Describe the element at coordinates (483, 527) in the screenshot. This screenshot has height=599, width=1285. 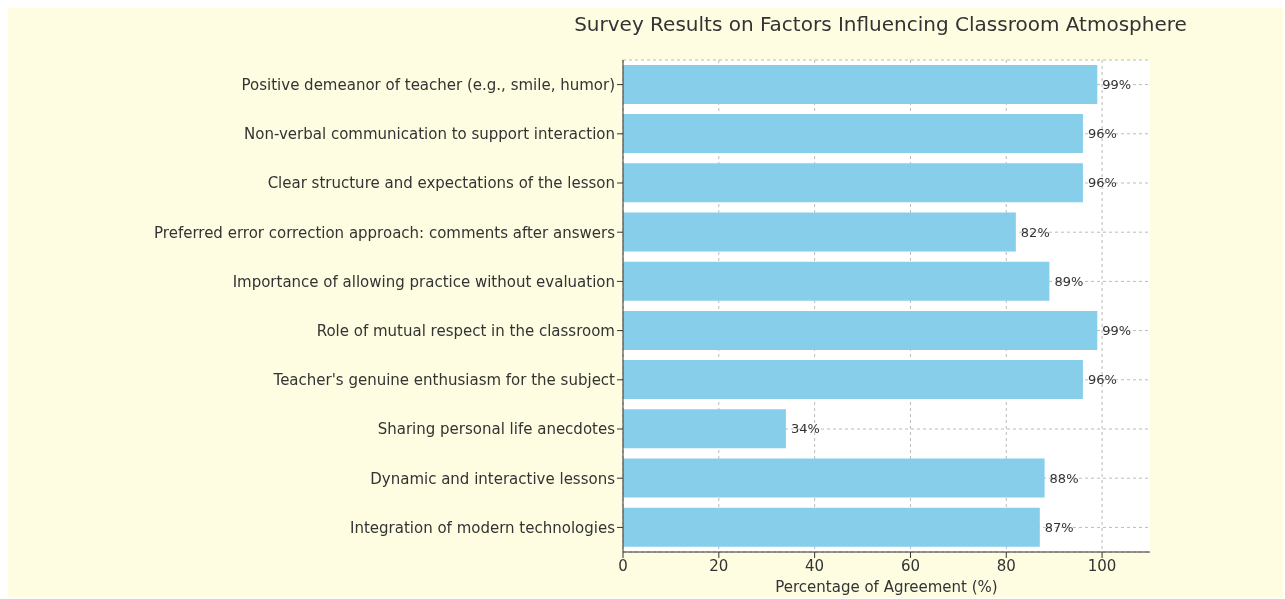
I see `y-tick-label: Integration of modern technologies` at that location.